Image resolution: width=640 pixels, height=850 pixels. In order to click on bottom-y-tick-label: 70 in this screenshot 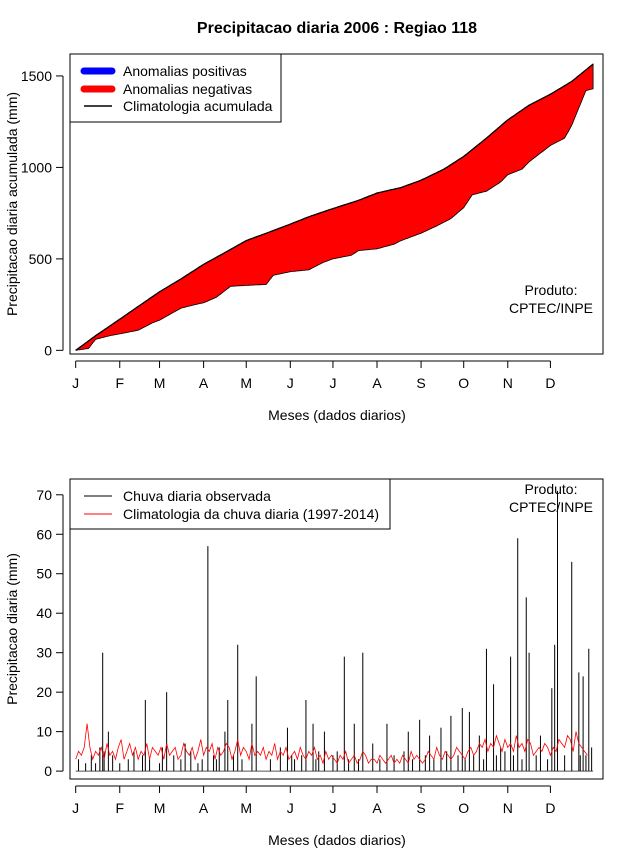, I will do `click(44, 495)`.